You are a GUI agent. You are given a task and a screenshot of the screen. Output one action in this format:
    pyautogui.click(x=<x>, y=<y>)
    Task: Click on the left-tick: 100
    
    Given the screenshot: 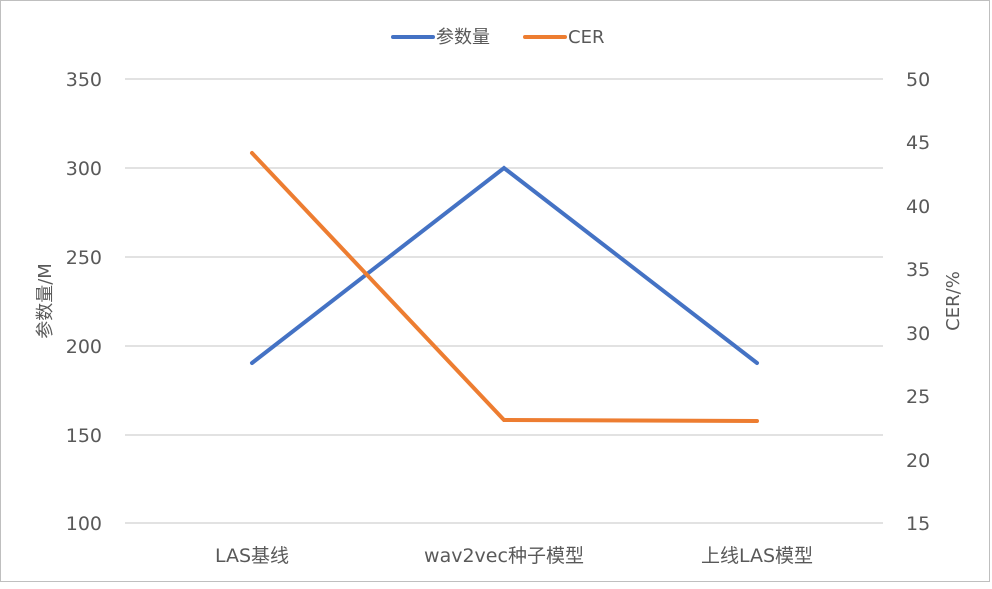 What is the action you would take?
    pyautogui.click(x=84, y=524)
    